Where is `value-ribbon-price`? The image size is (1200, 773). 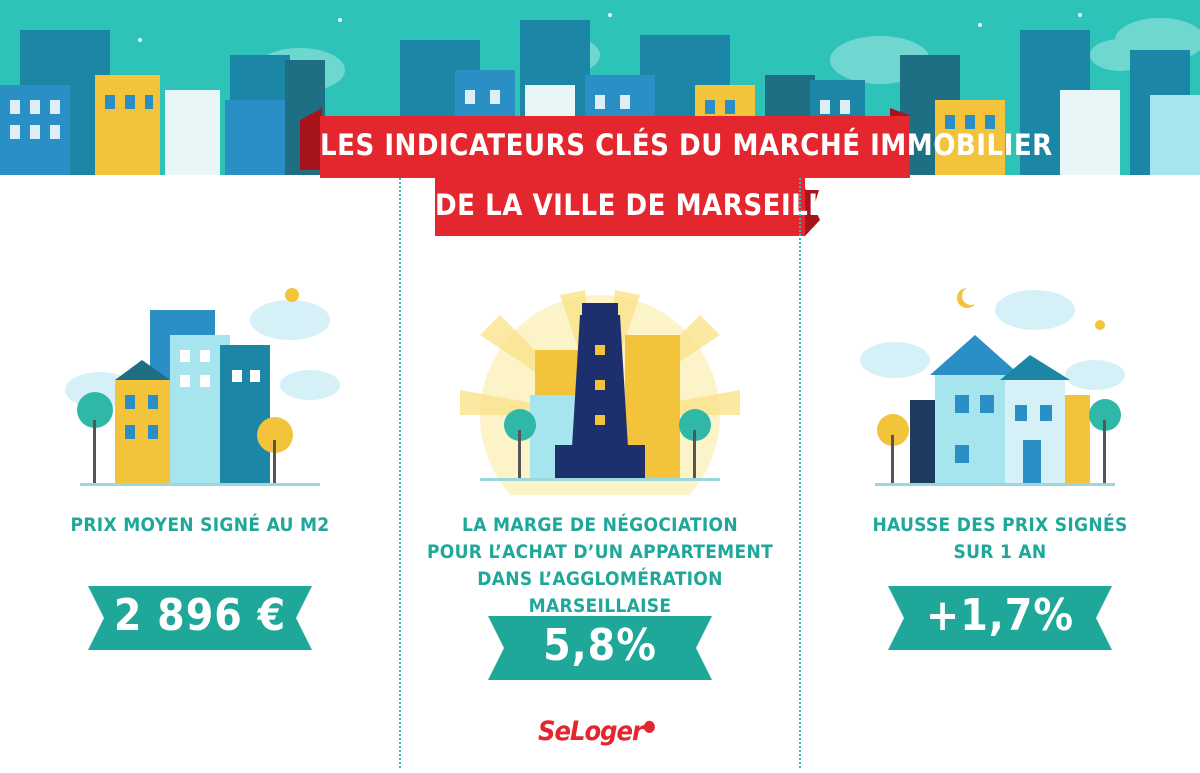
value-ribbon-price is located at coordinates (200, 618).